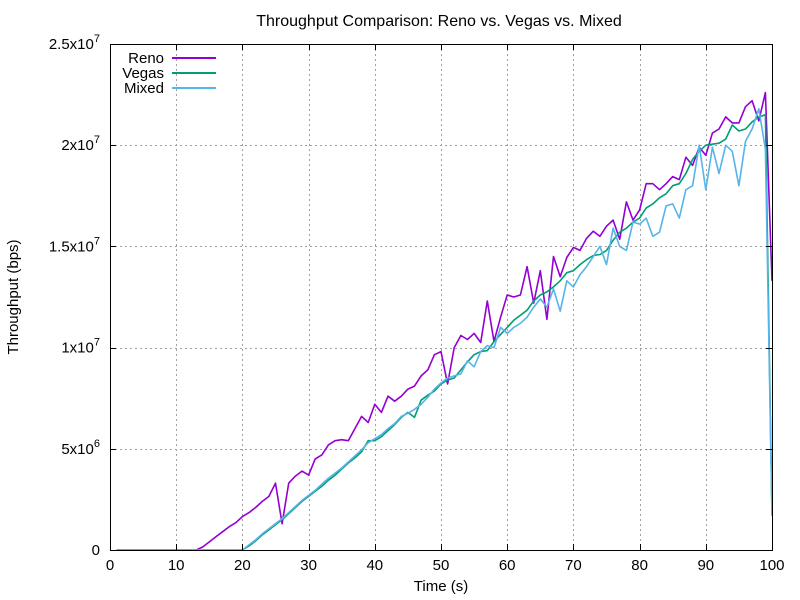  I want to click on y-tick-label: 0, so click(96, 550).